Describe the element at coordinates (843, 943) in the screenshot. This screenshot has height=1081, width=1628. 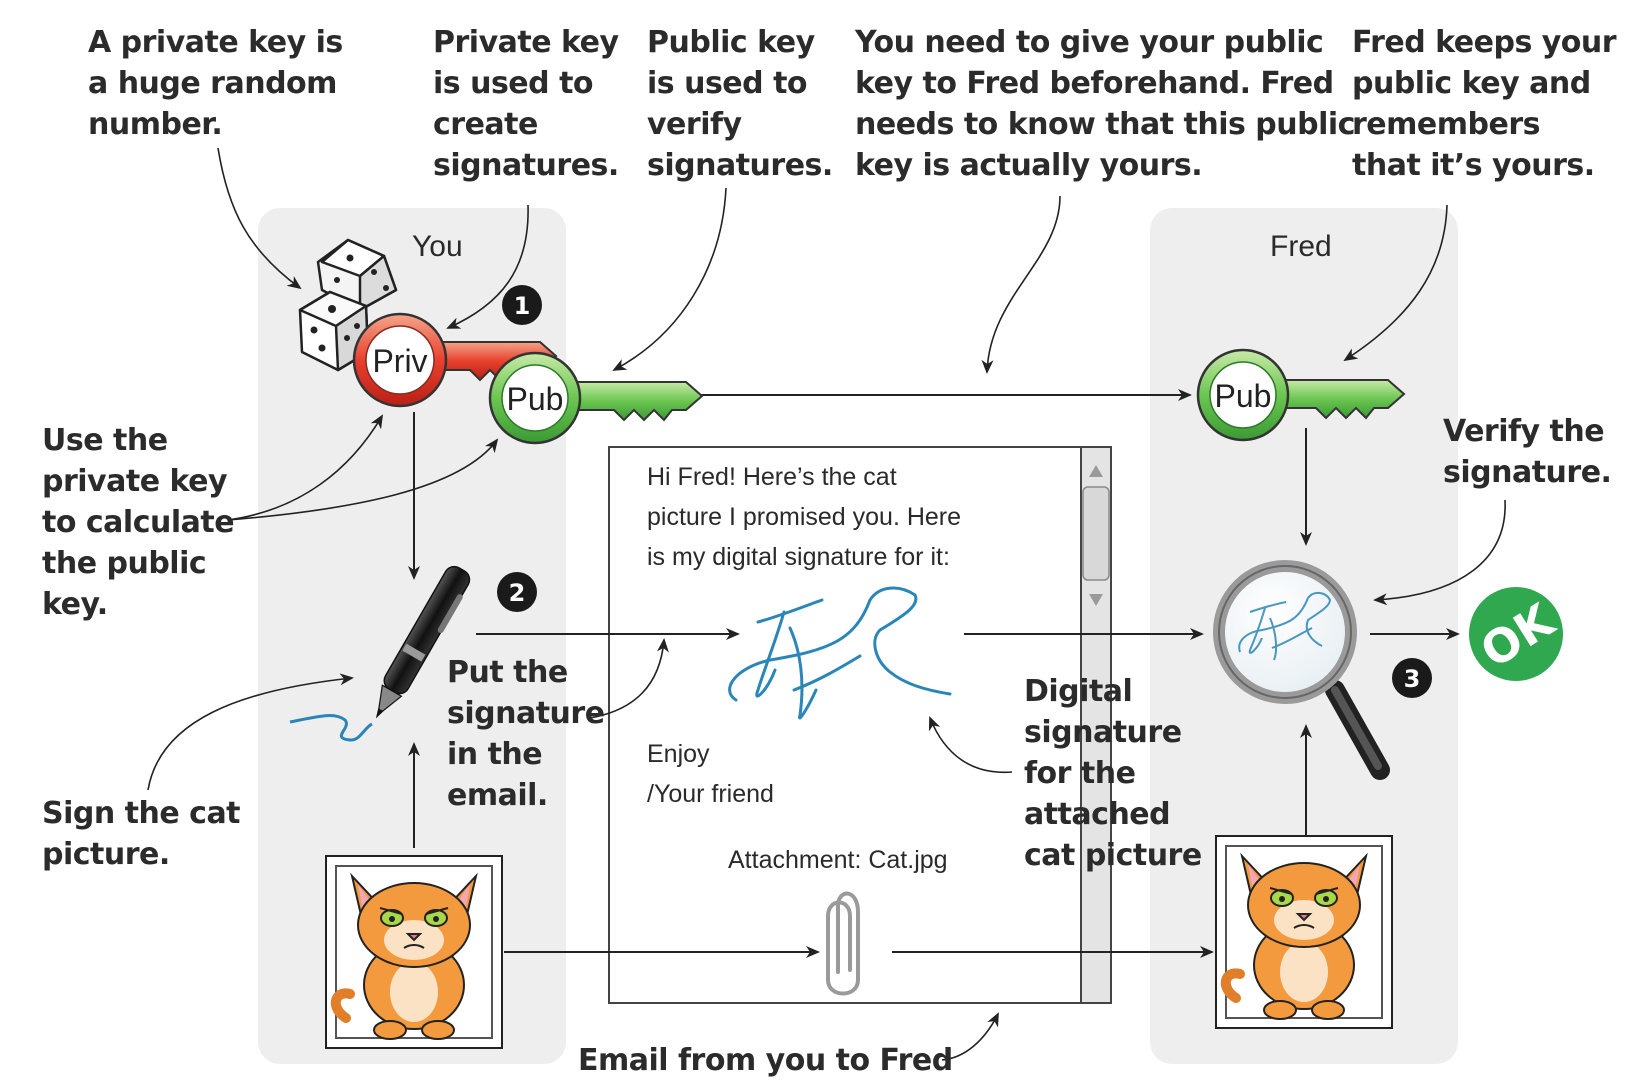
I see `paperclip-icon` at that location.